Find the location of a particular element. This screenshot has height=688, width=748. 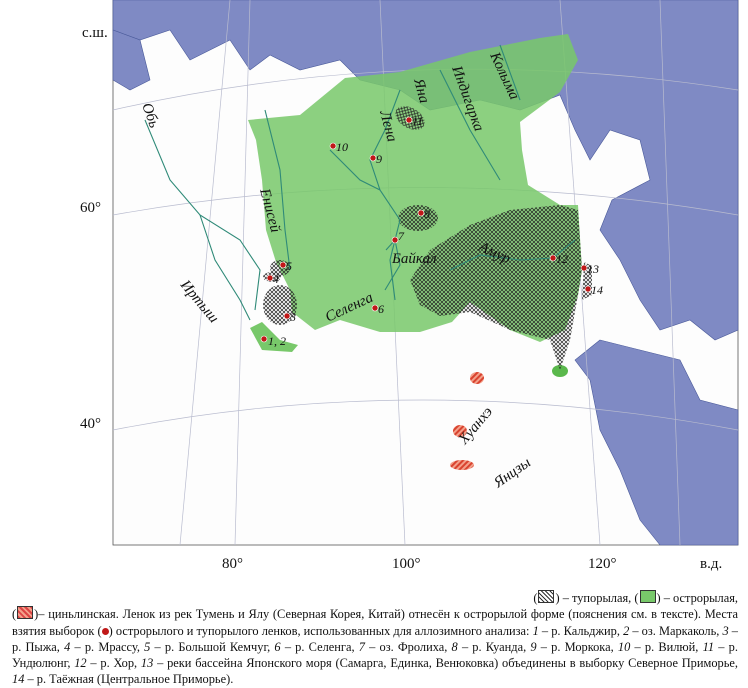

site-text: – оз. Фролиха, is located at coordinates (408, 646).